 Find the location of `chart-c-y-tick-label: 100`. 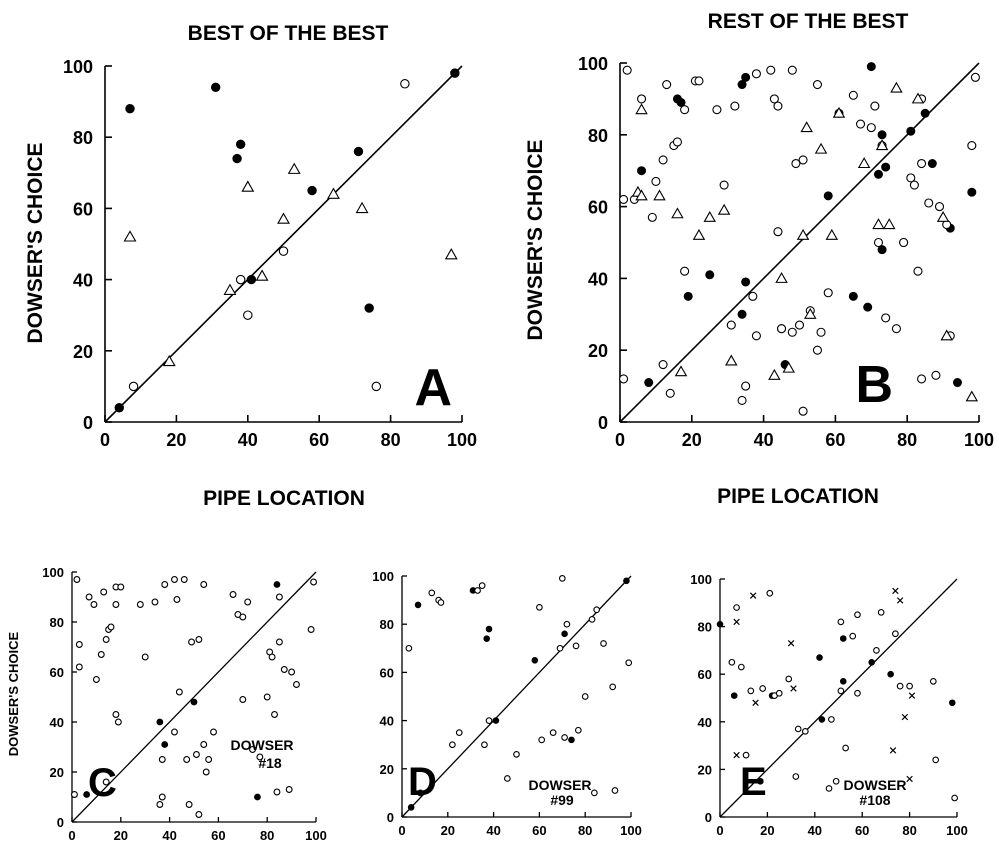

chart-c-y-tick-label: 100 is located at coordinates (53, 572).